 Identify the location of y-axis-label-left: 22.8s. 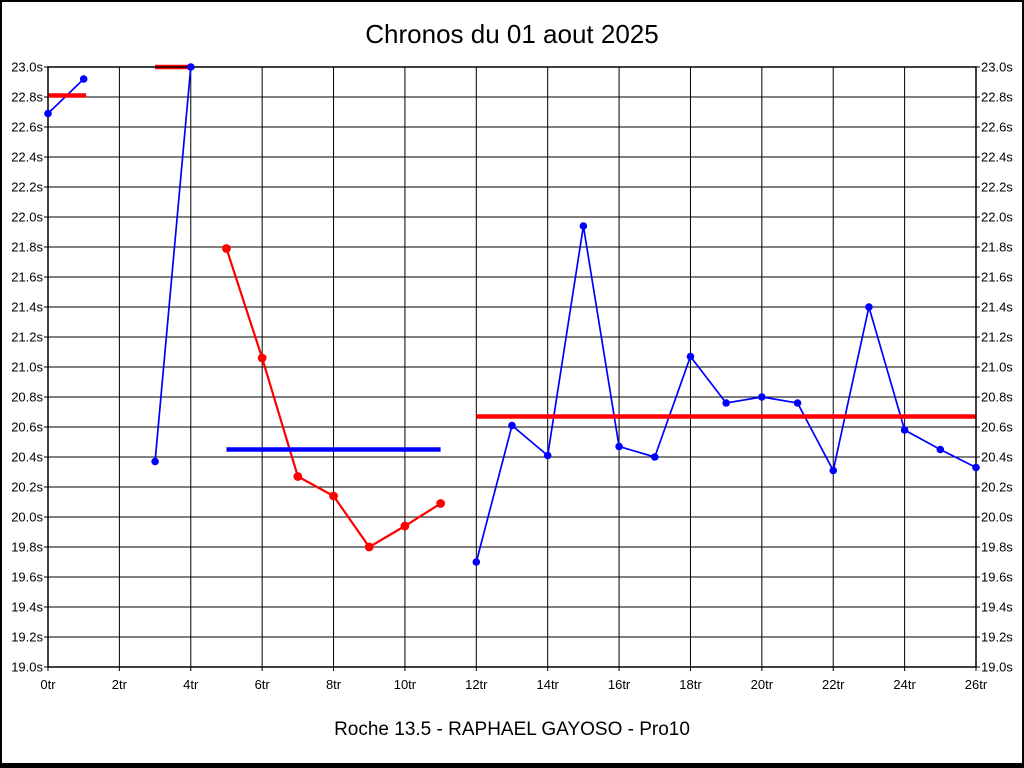
(27, 97).